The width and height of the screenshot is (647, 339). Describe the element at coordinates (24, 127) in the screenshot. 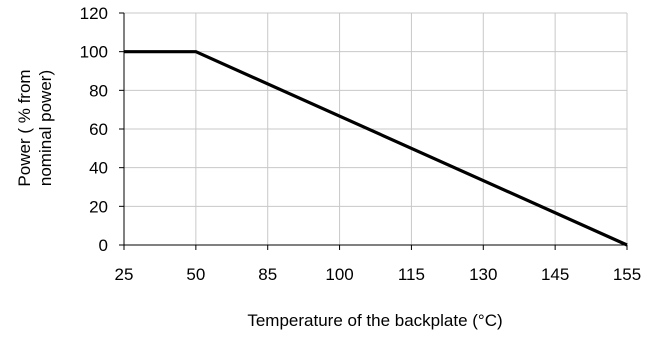

I see `y-axis-title-line-1: Power ( % from` at that location.